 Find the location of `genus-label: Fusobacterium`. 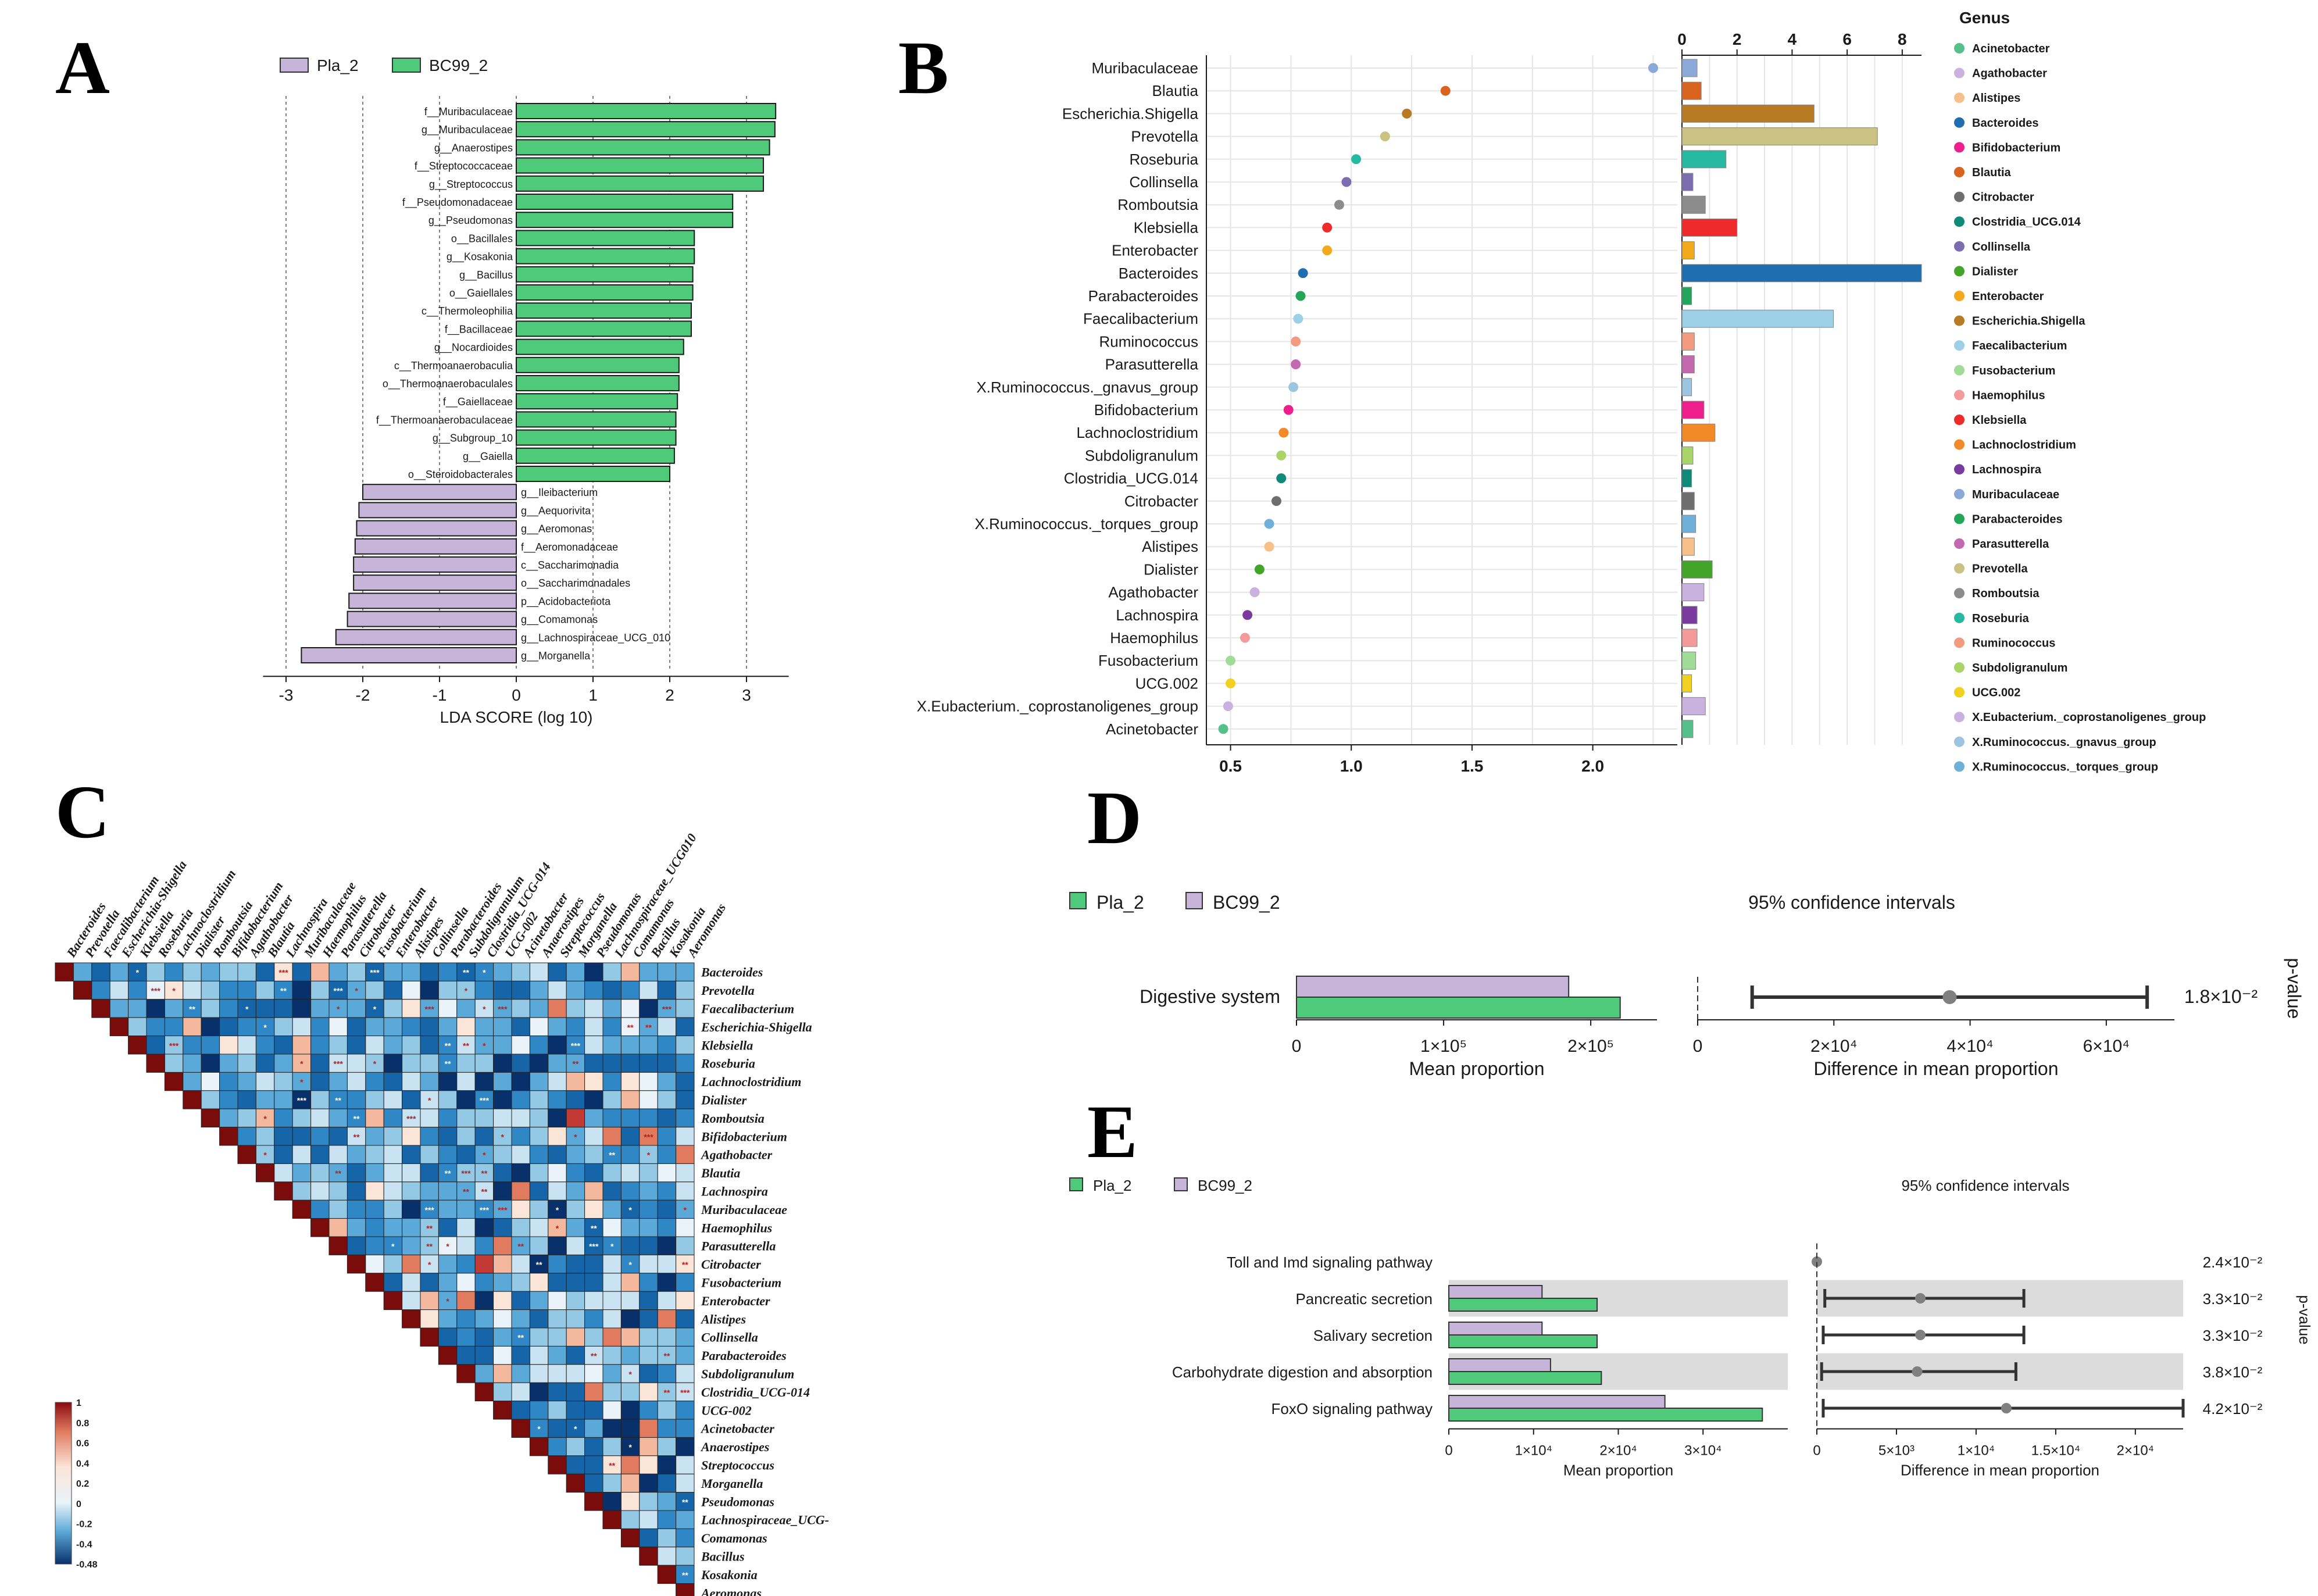

genus-label: Fusobacterium is located at coordinates (1148, 661).